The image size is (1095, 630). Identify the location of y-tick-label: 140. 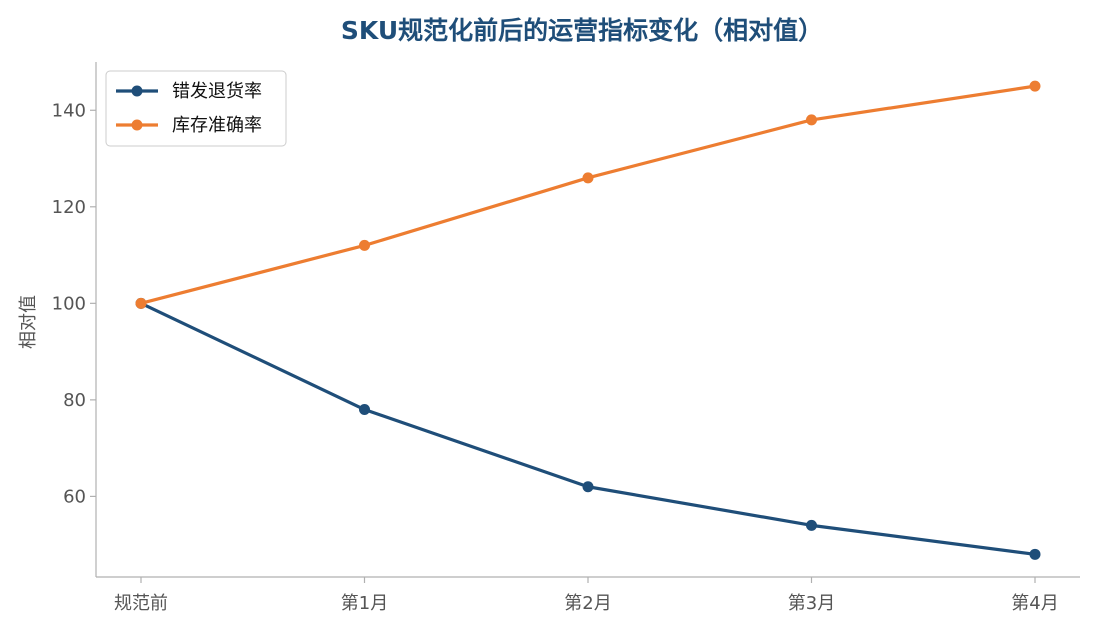
(69, 110).